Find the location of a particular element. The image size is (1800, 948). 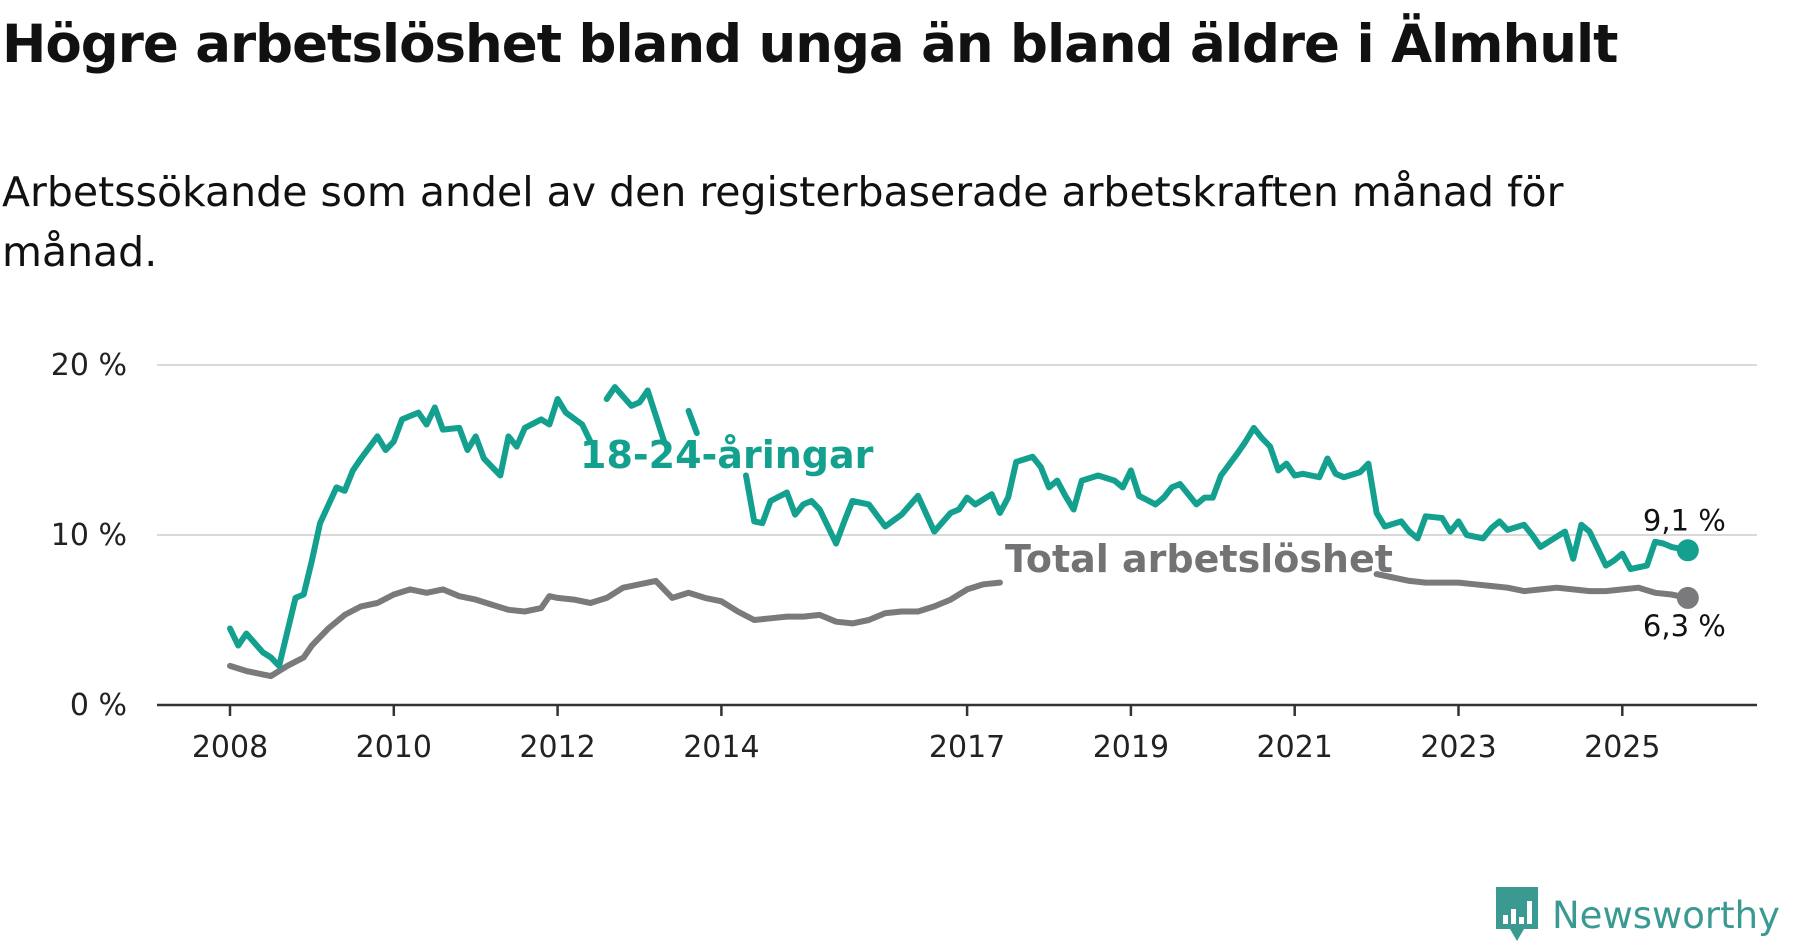

end-dot-total is located at coordinates (1687, 597).